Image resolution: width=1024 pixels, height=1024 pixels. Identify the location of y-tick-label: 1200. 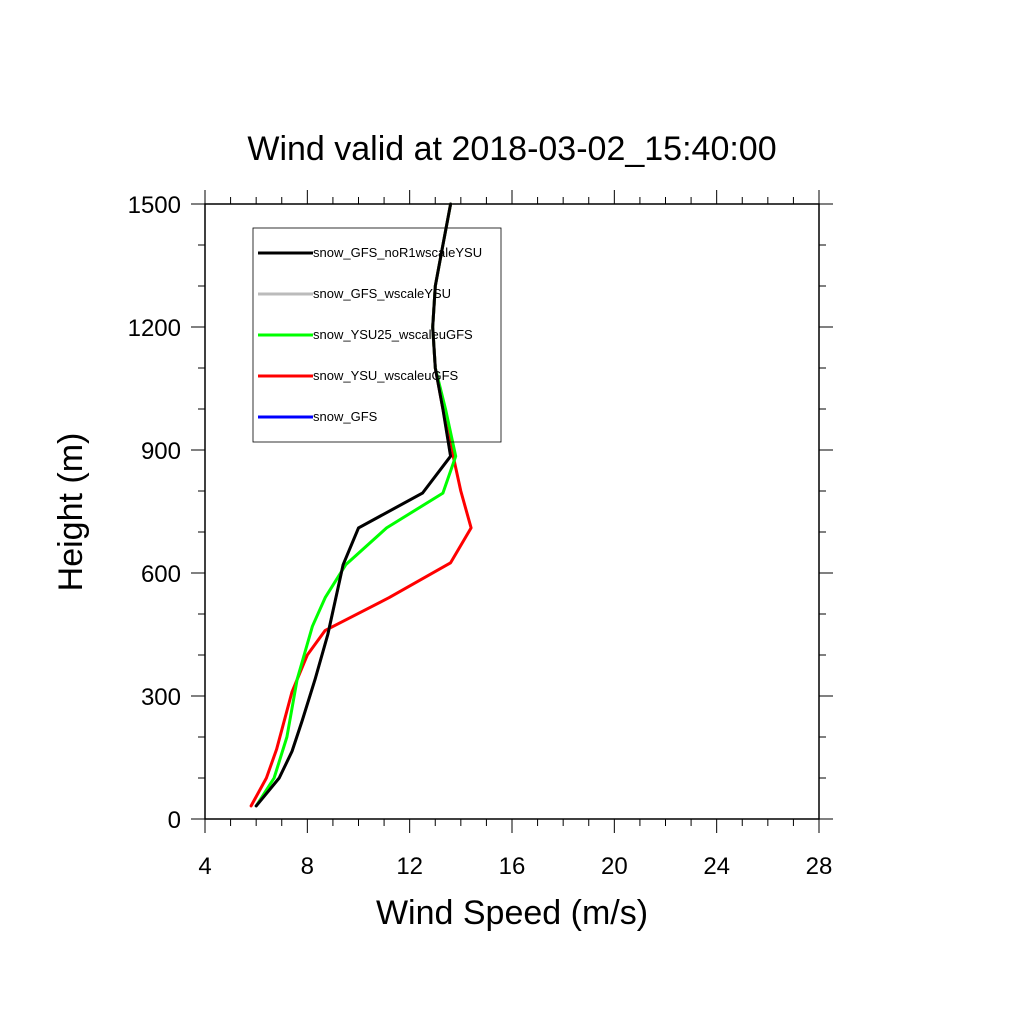
(154, 328).